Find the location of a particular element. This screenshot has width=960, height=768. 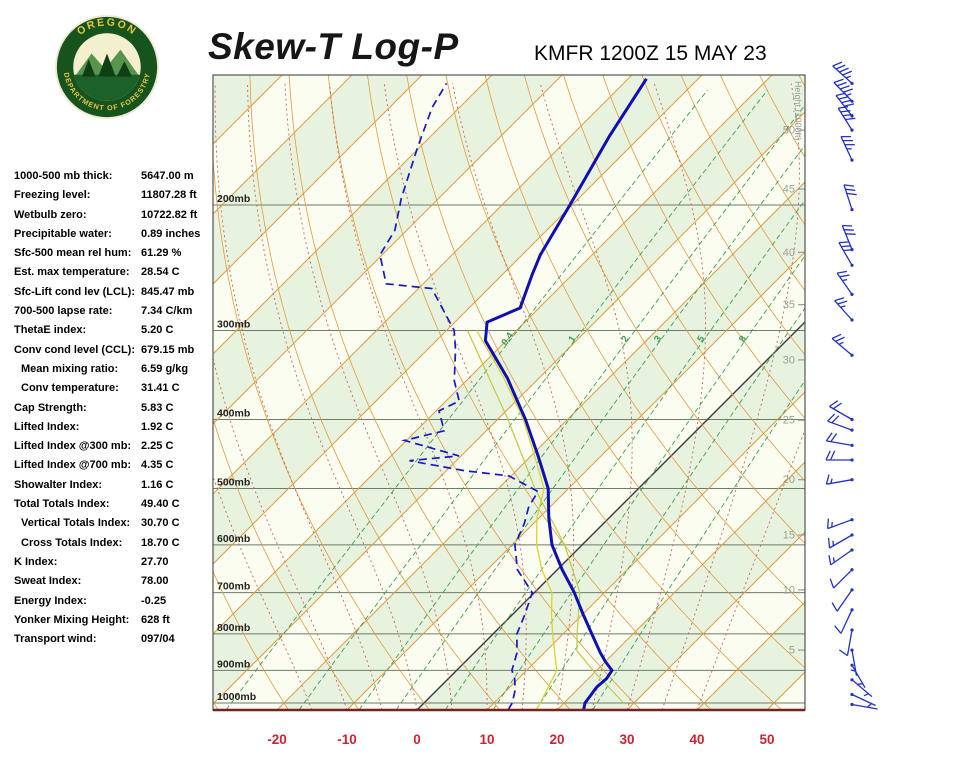

index-label: Est. max temperature: is located at coordinates (72, 272).